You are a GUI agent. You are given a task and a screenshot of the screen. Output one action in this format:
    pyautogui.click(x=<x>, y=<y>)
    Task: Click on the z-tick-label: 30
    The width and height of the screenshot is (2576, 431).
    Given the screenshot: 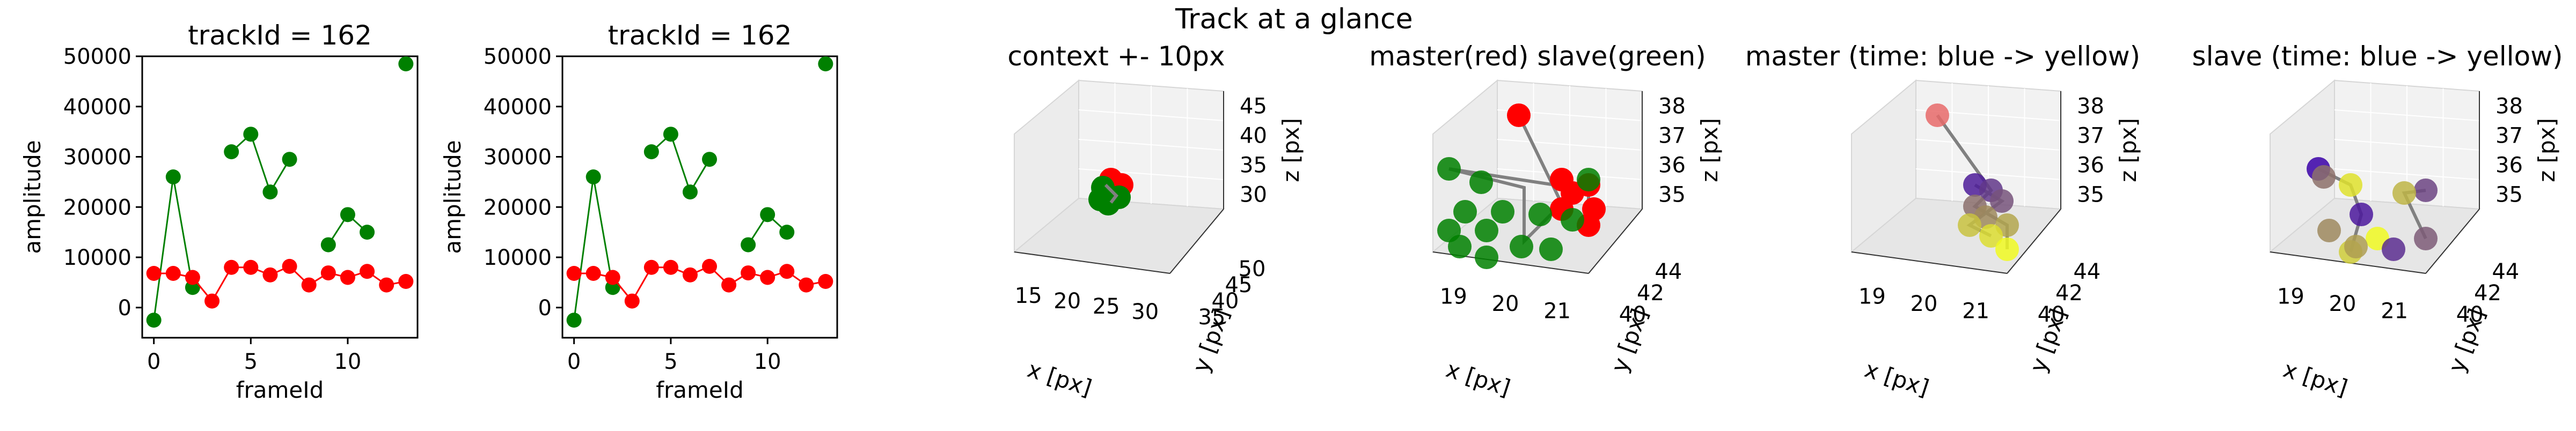 What is the action you would take?
    pyautogui.click(x=1253, y=195)
    